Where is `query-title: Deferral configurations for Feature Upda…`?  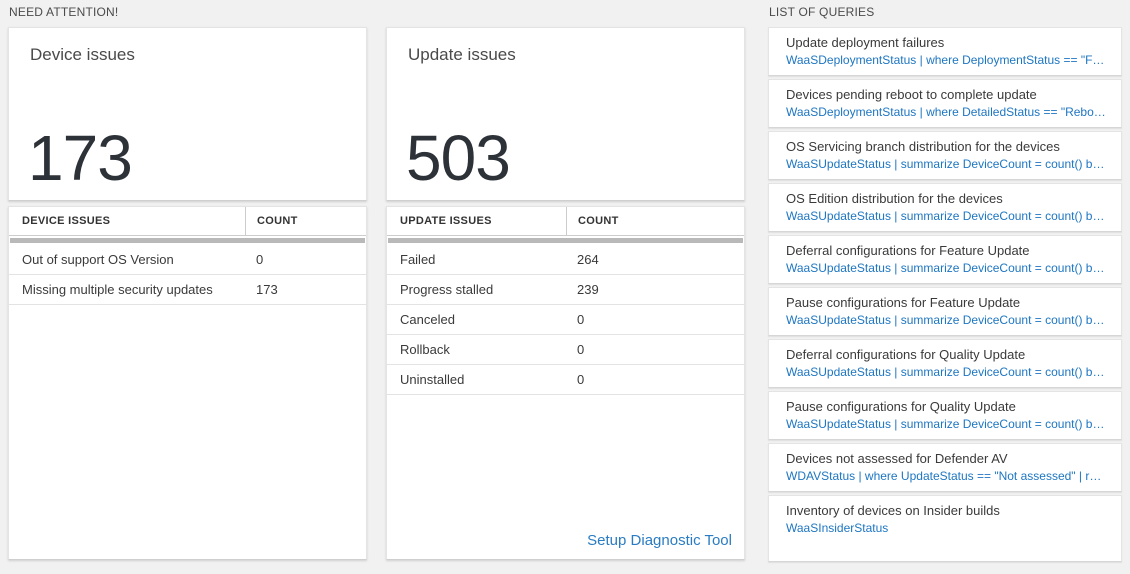 query-title: Deferral configurations for Feature Upda… is located at coordinates (908, 250).